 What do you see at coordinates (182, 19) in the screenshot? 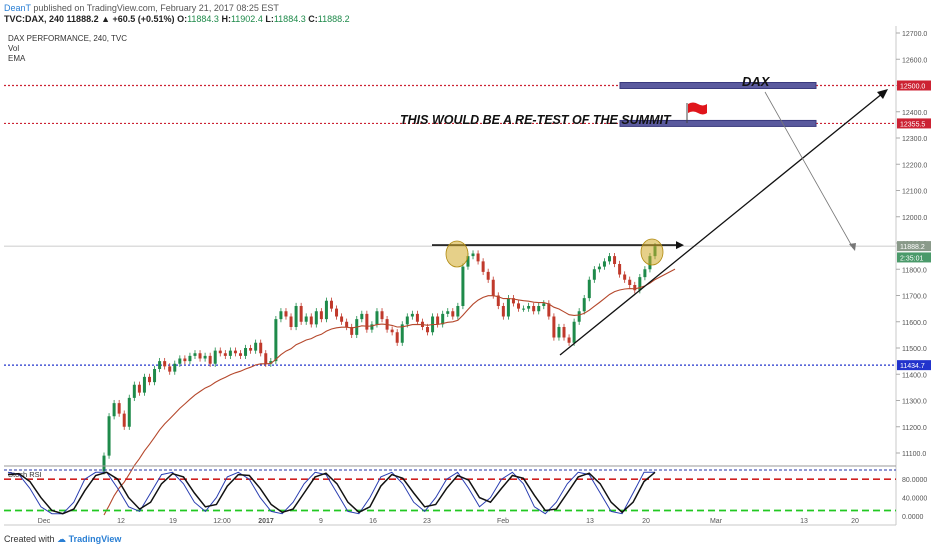
I see `open-label: O:` at bounding box center [182, 19].